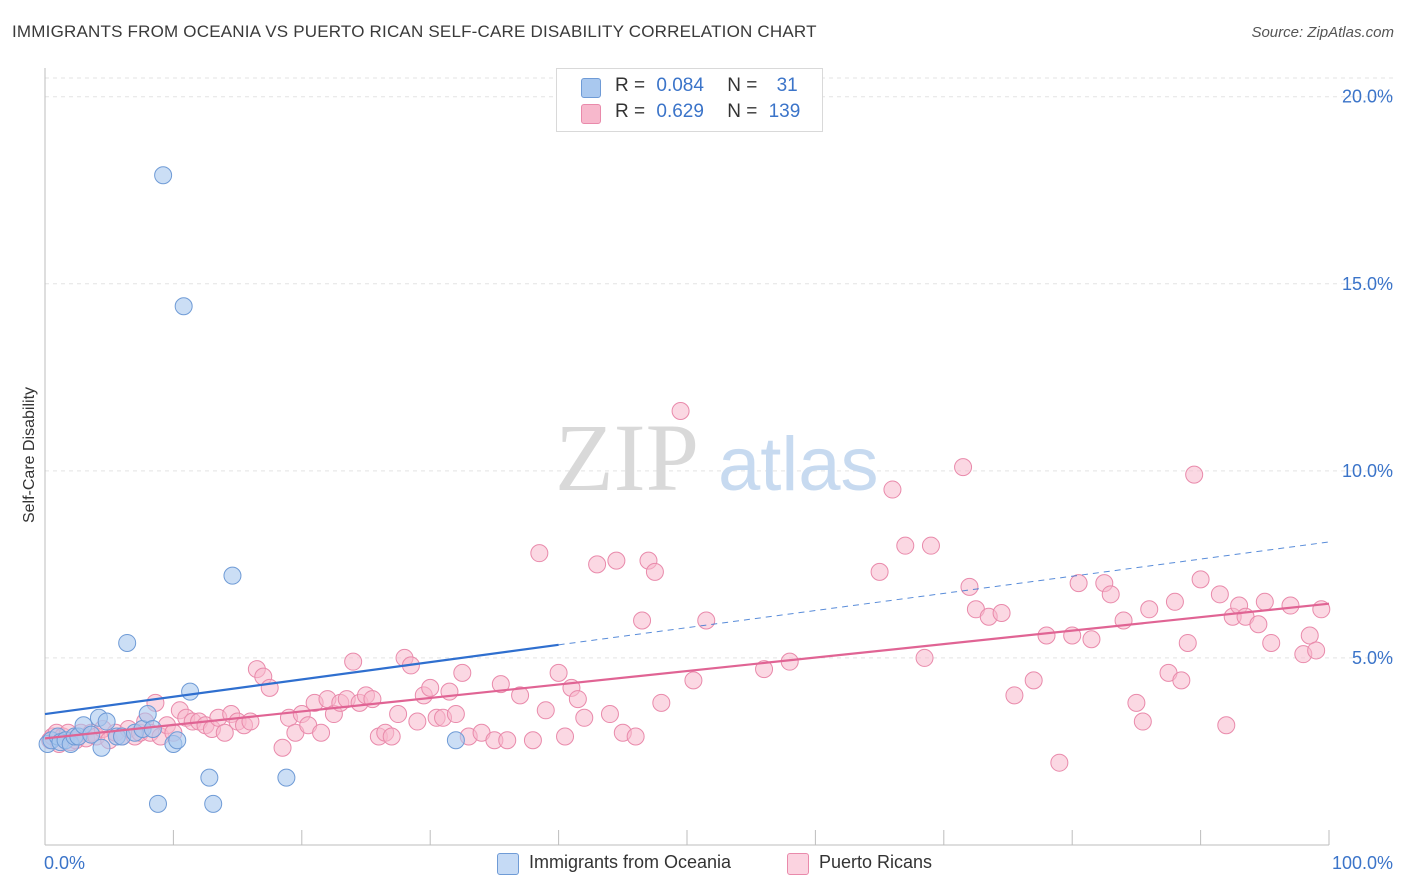 Image resolution: width=1406 pixels, height=892 pixels. What do you see at coordinates (591, 88) in the screenshot?
I see `legend-swatch-oceania` at bounding box center [591, 88].